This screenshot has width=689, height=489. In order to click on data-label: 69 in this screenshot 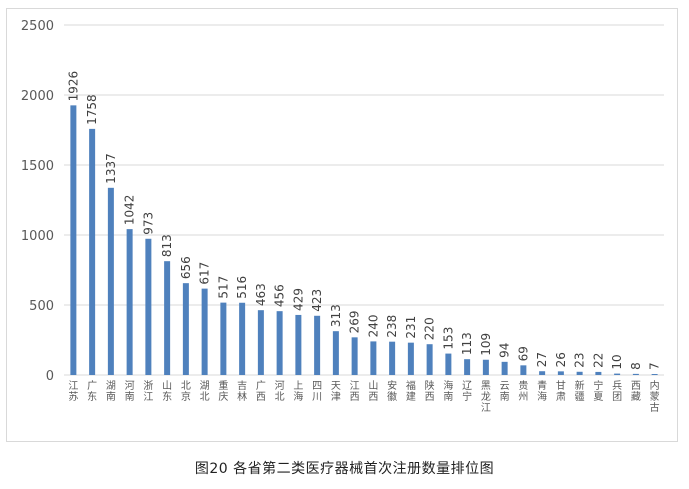, I will do `click(523, 353)`.